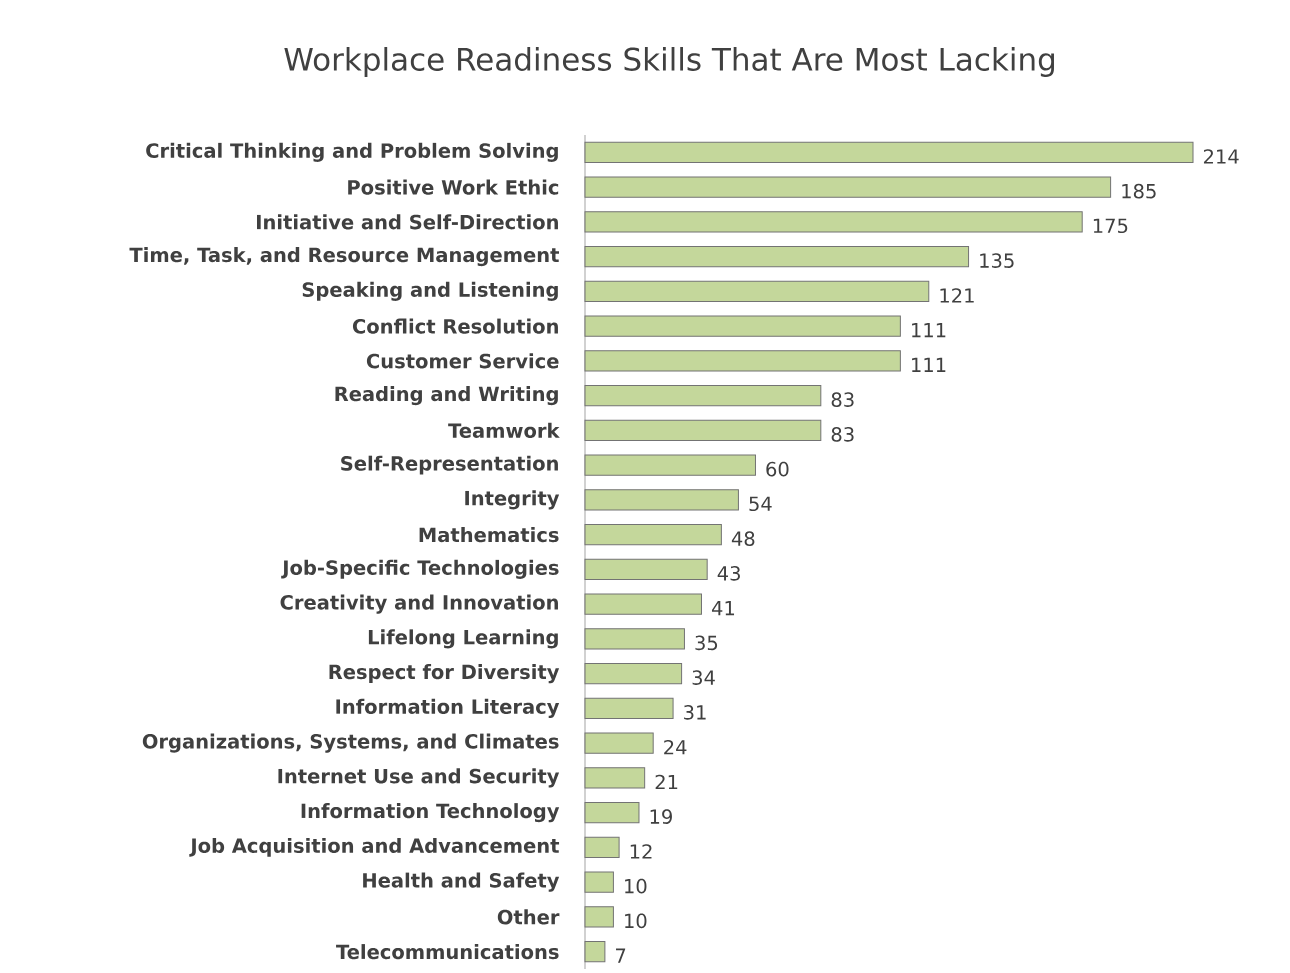 Image resolution: width=1290 pixels, height=973 pixels. What do you see at coordinates (723, 608) in the screenshot?
I see `data-label: 41` at bounding box center [723, 608].